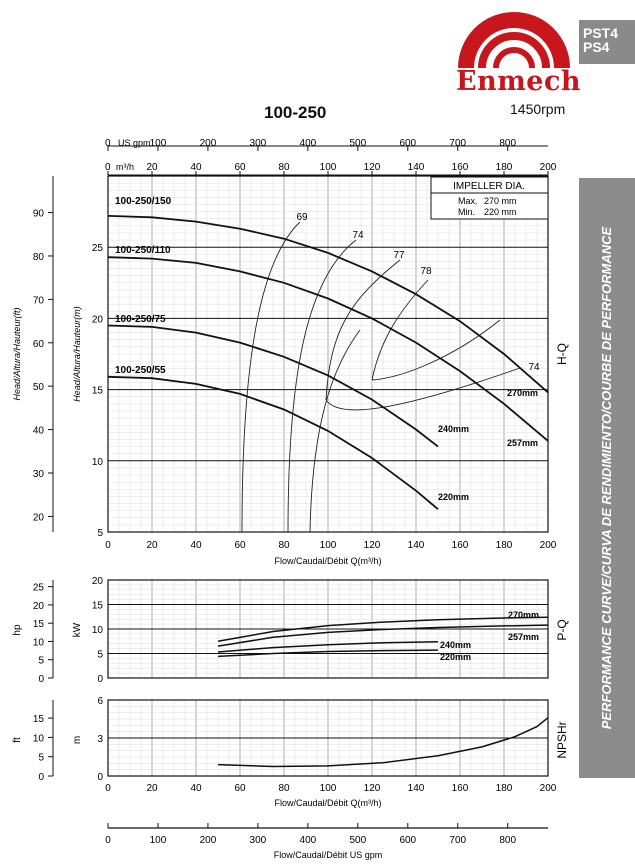 The width and height of the screenshot is (635, 868). Describe the element at coordinates (152, 545) in the screenshot. I see `x-tick-label: 20` at that location.